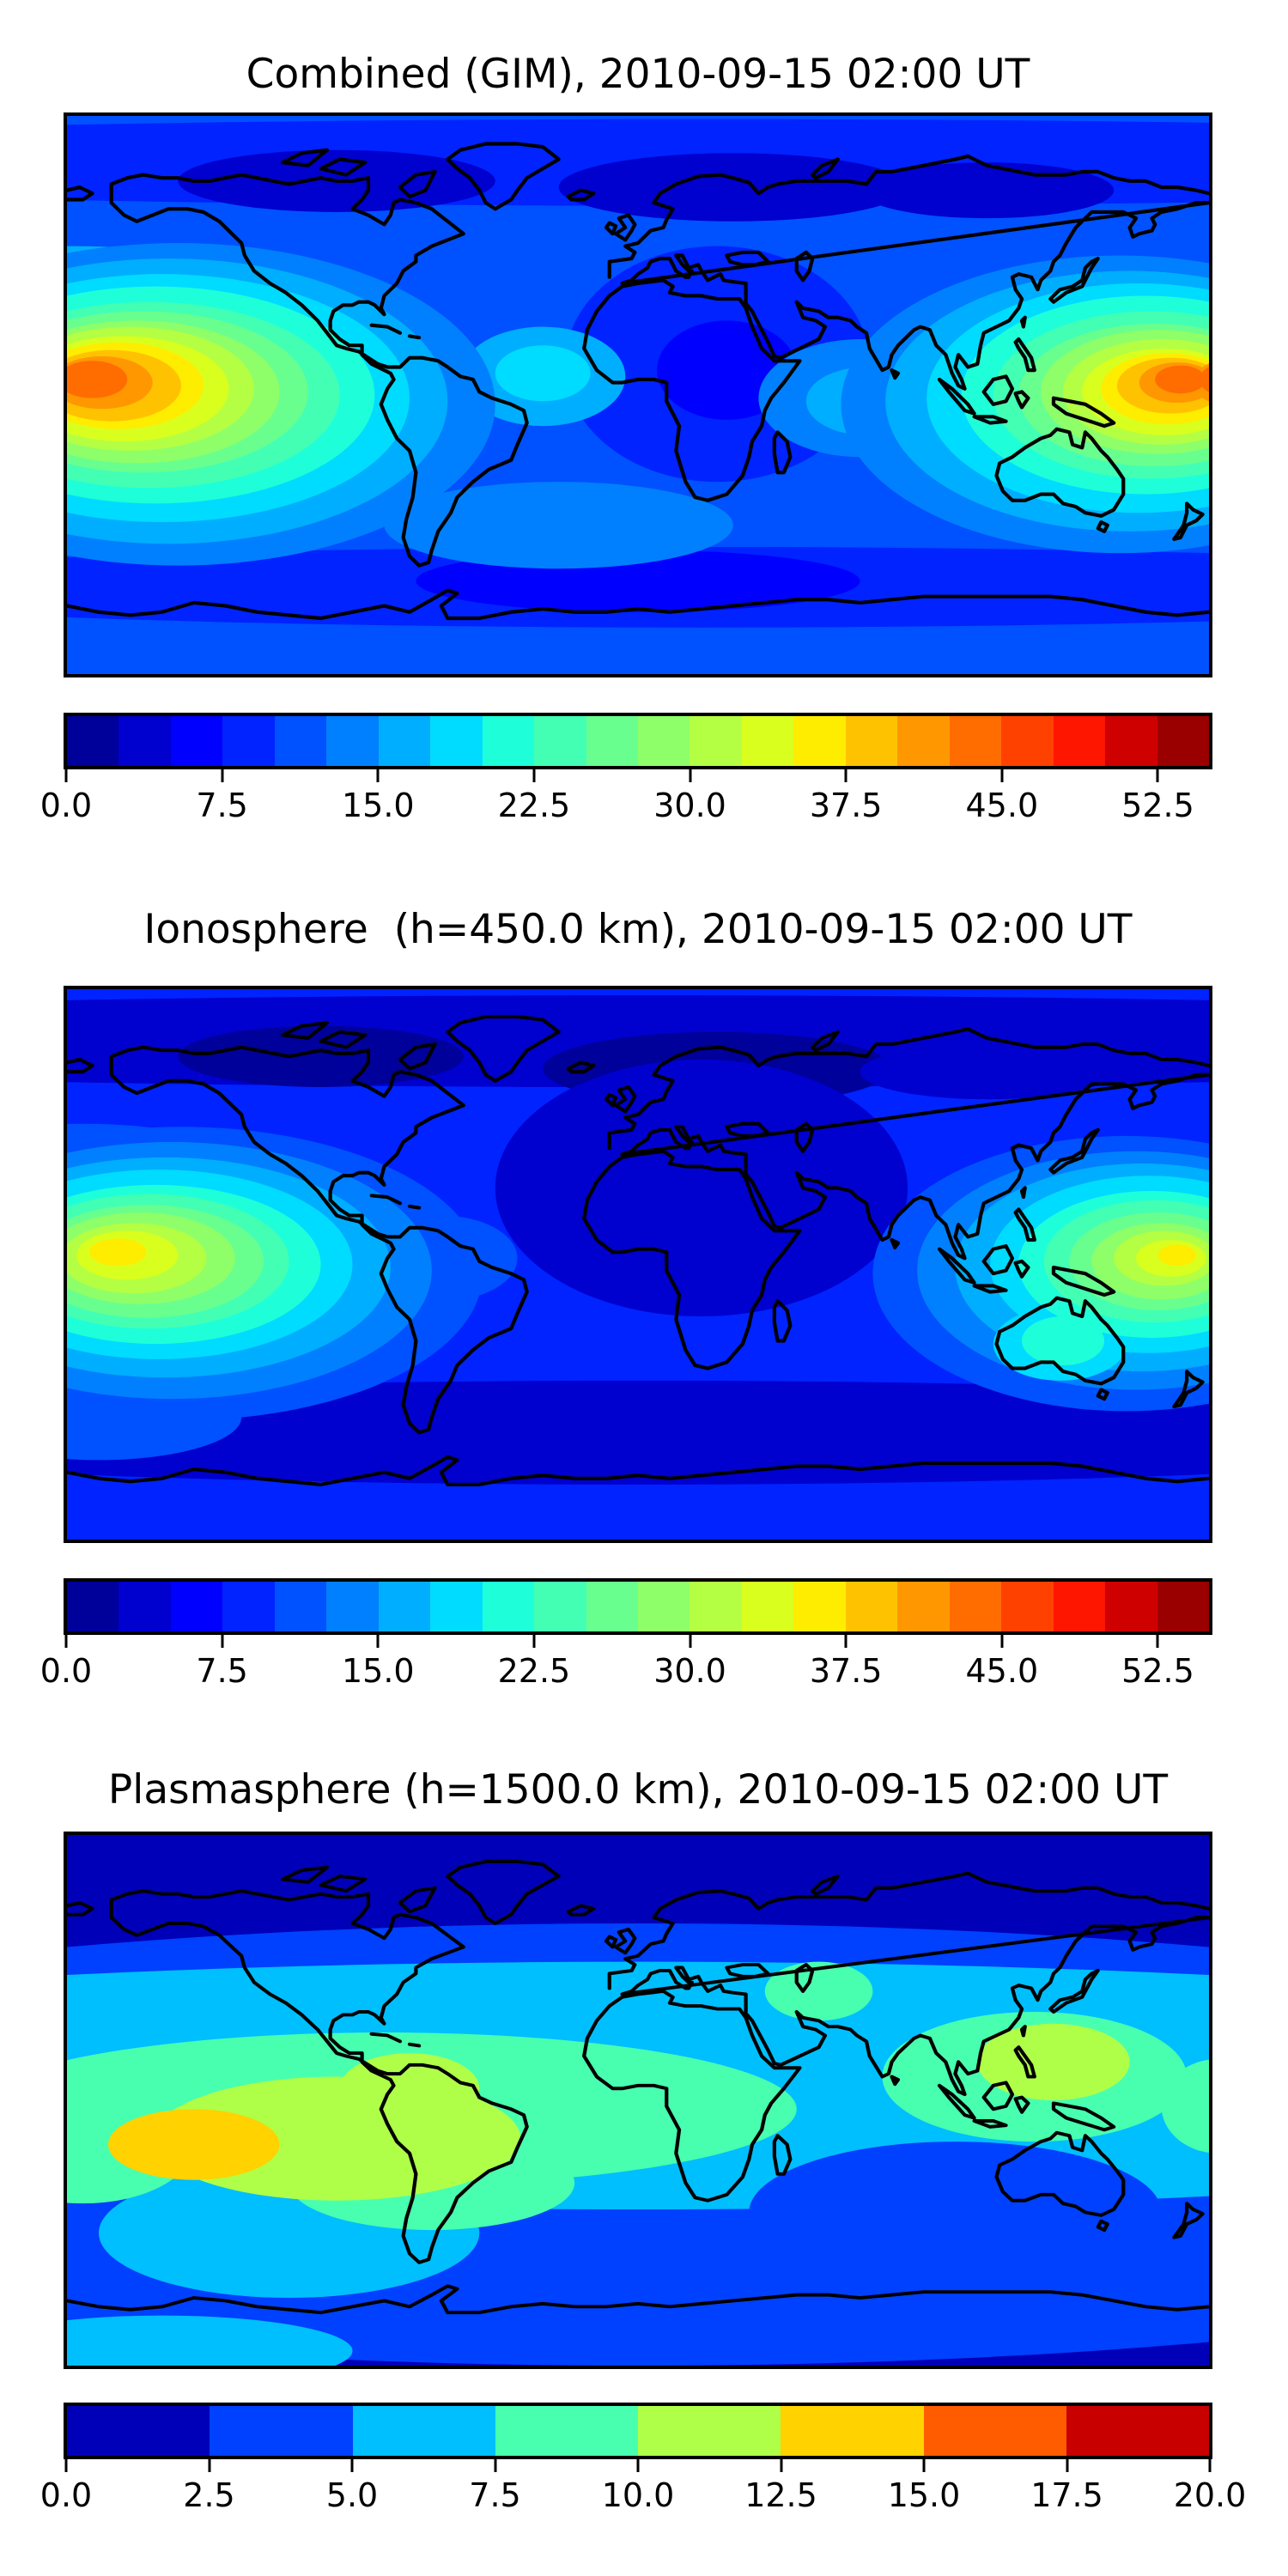 This screenshot has width=1288, height=2576. I want to click on colorbar-tick-label: 30.0, so click(689, 806).